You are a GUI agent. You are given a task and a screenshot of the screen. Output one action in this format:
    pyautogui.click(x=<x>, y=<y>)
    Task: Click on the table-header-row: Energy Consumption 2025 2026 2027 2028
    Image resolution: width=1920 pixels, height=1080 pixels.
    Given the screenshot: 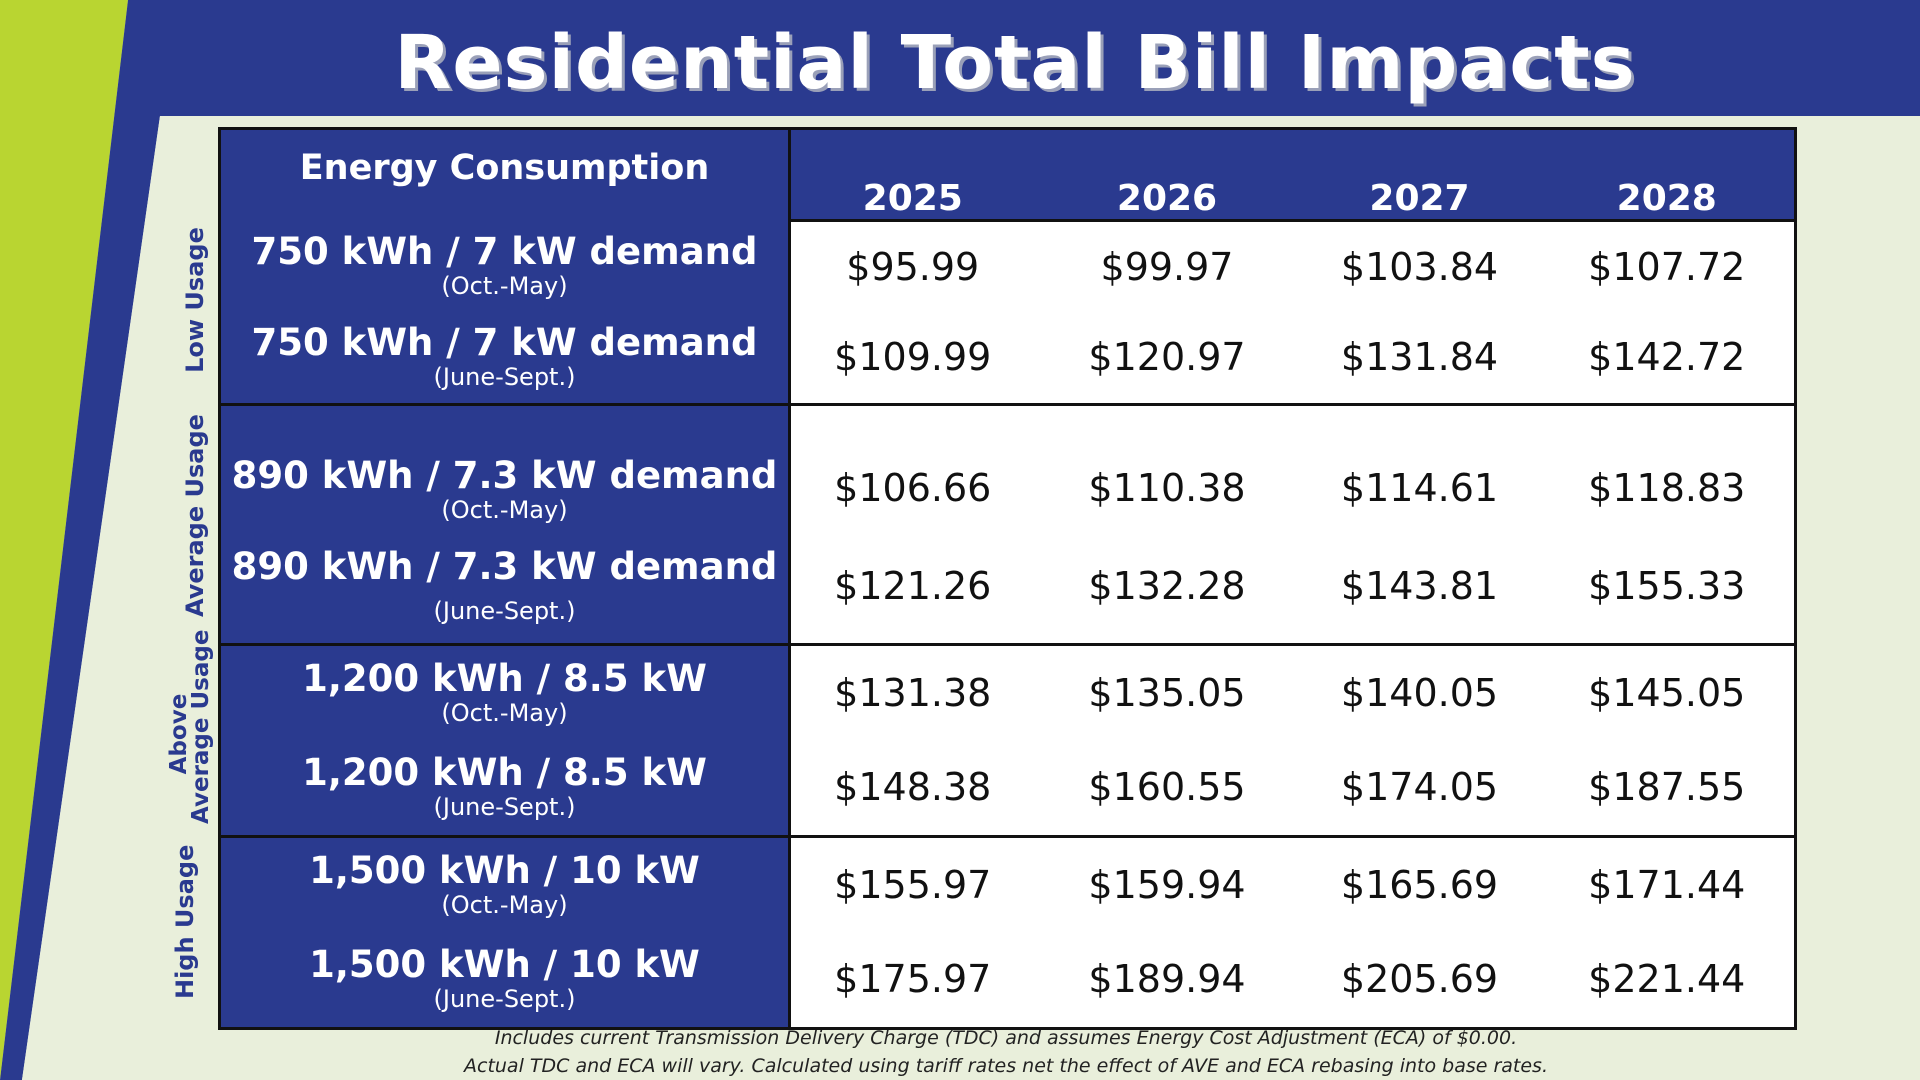 What is the action you would take?
    pyautogui.click(x=1007, y=174)
    